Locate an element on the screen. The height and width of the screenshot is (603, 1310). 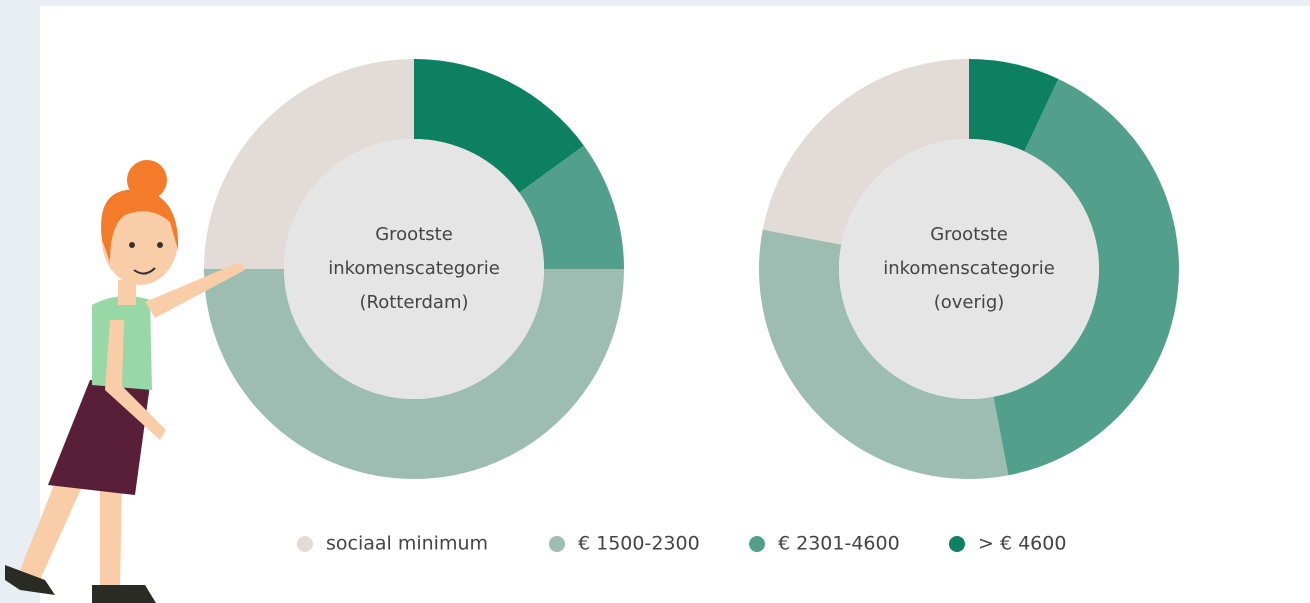
legend-label: > € 4600 is located at coordinates (1022, 544).